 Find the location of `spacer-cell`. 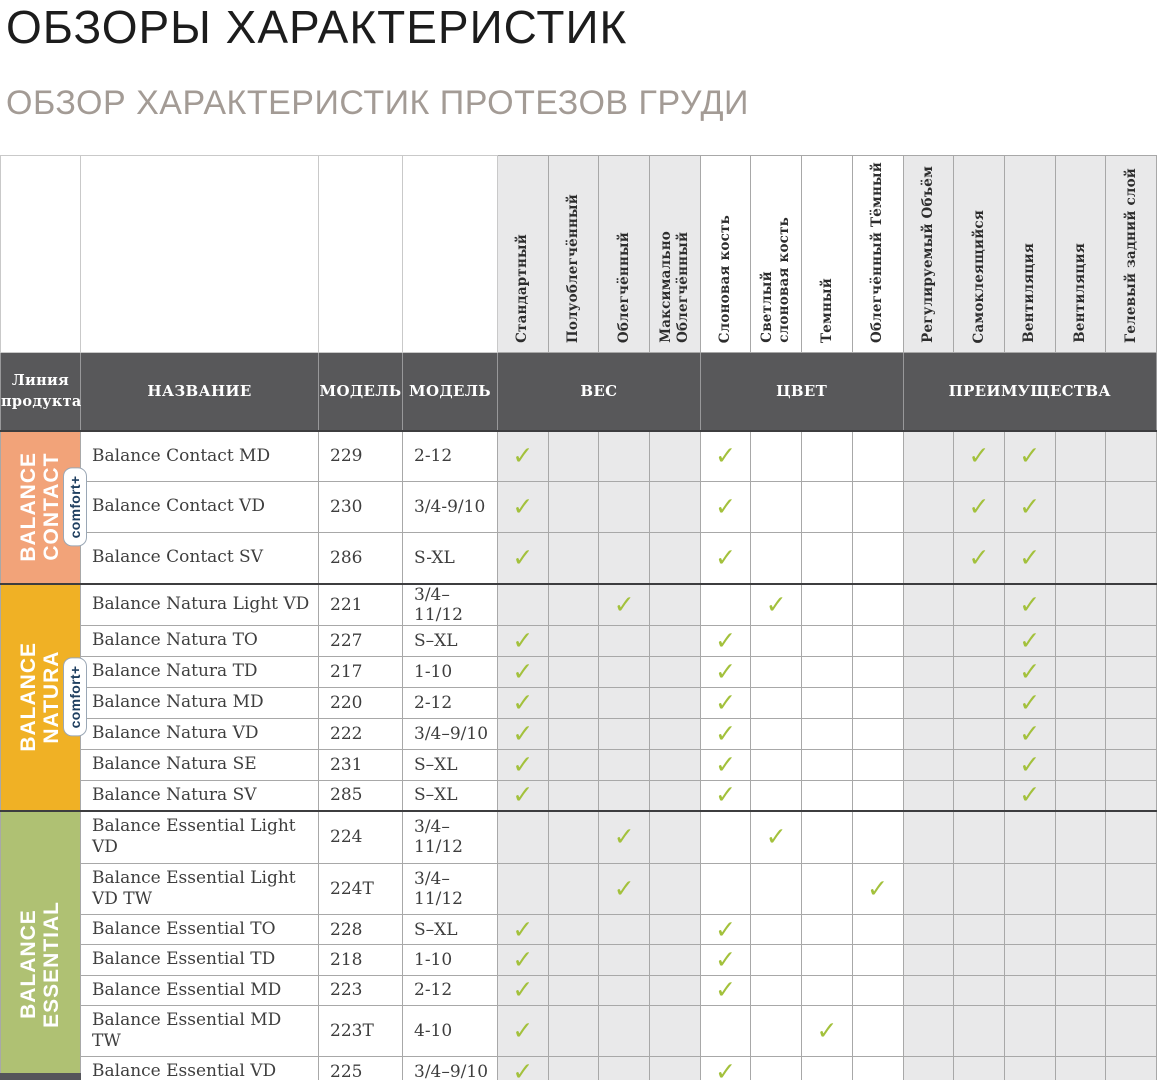

spacer-cell is located at coordinates (450, 254).